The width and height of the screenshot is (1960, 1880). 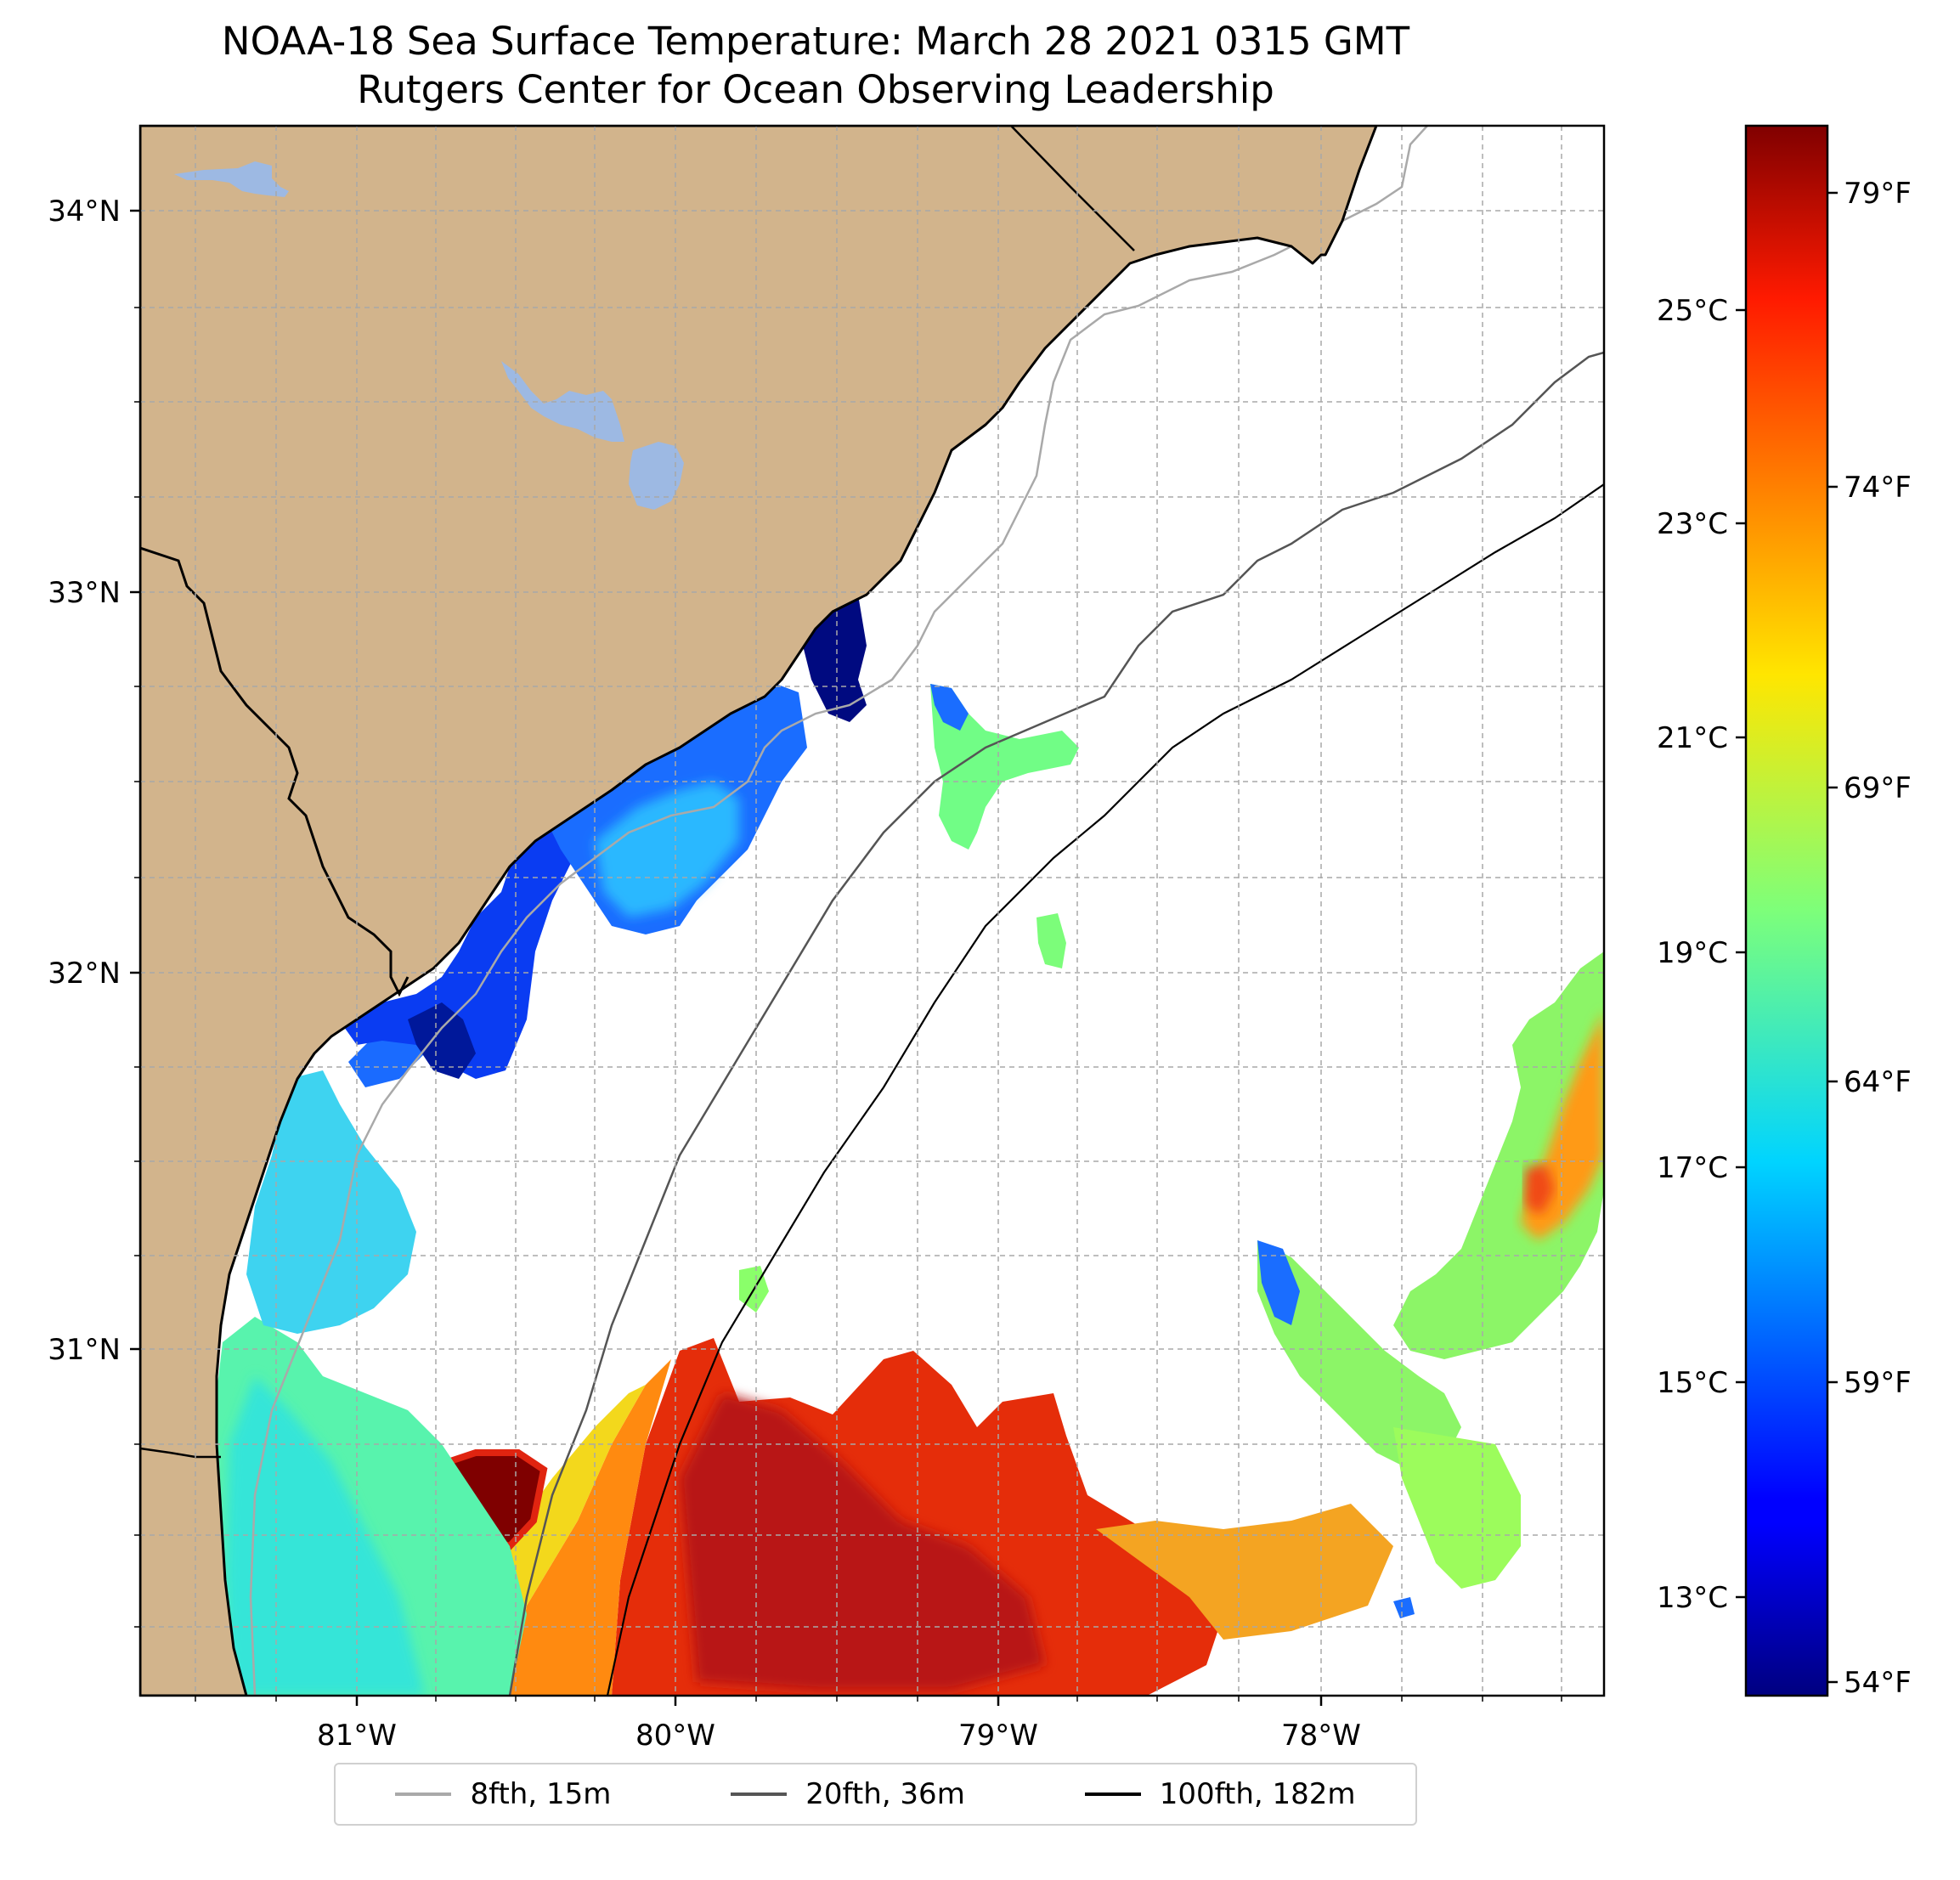 What do you see at coordinates (1244, 1572) in the screenshot?
I see `sst-orange-east` at bounding box center [1244, 1572].